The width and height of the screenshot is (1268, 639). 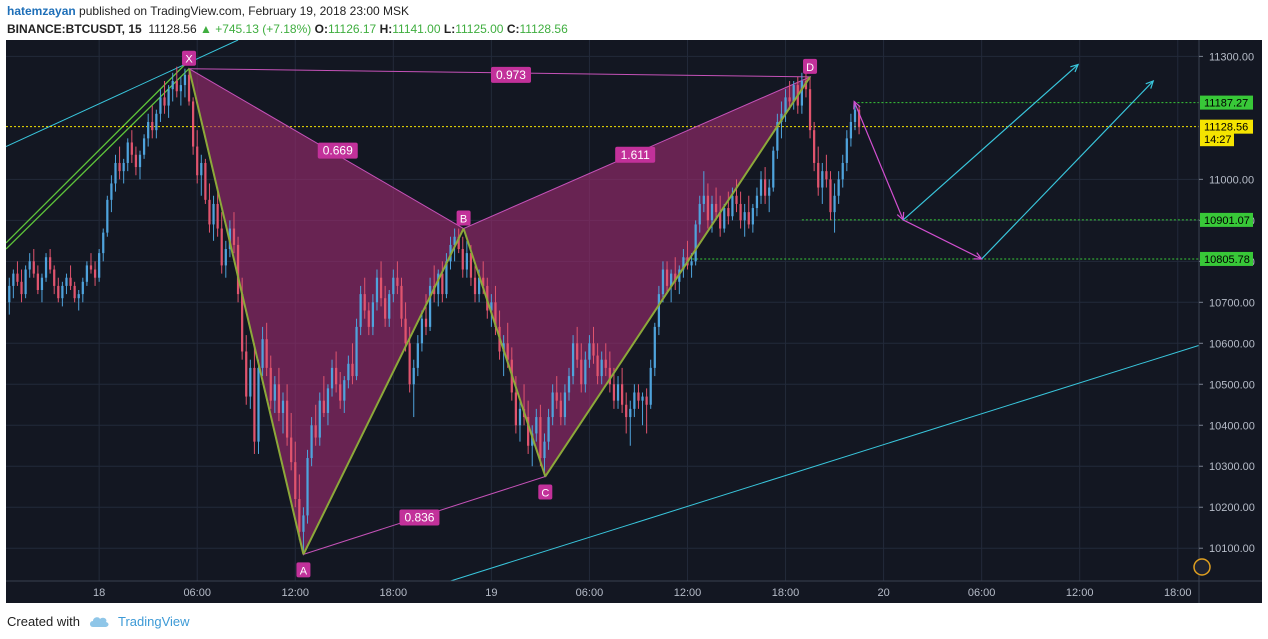 I want to click on tradingview-brand-link: TradingView, so click(x=154, y=621).